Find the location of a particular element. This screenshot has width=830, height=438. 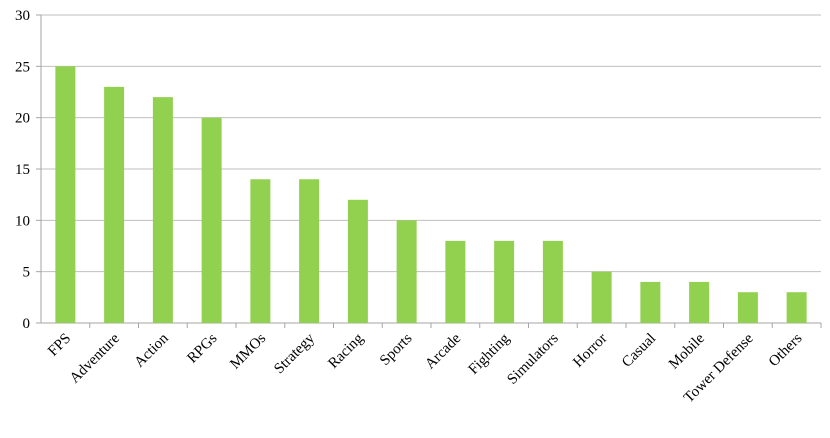

y-tick-label: 30 is located at coordinates (22, 16).